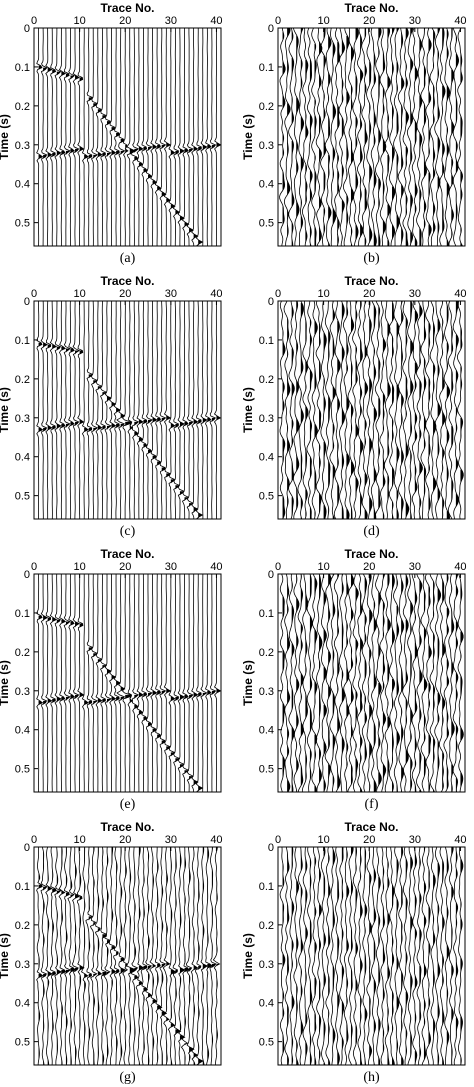 The height and width of the screenshot is (1087, 474). I want to click on panel-caption: (a), so click(128, 258).